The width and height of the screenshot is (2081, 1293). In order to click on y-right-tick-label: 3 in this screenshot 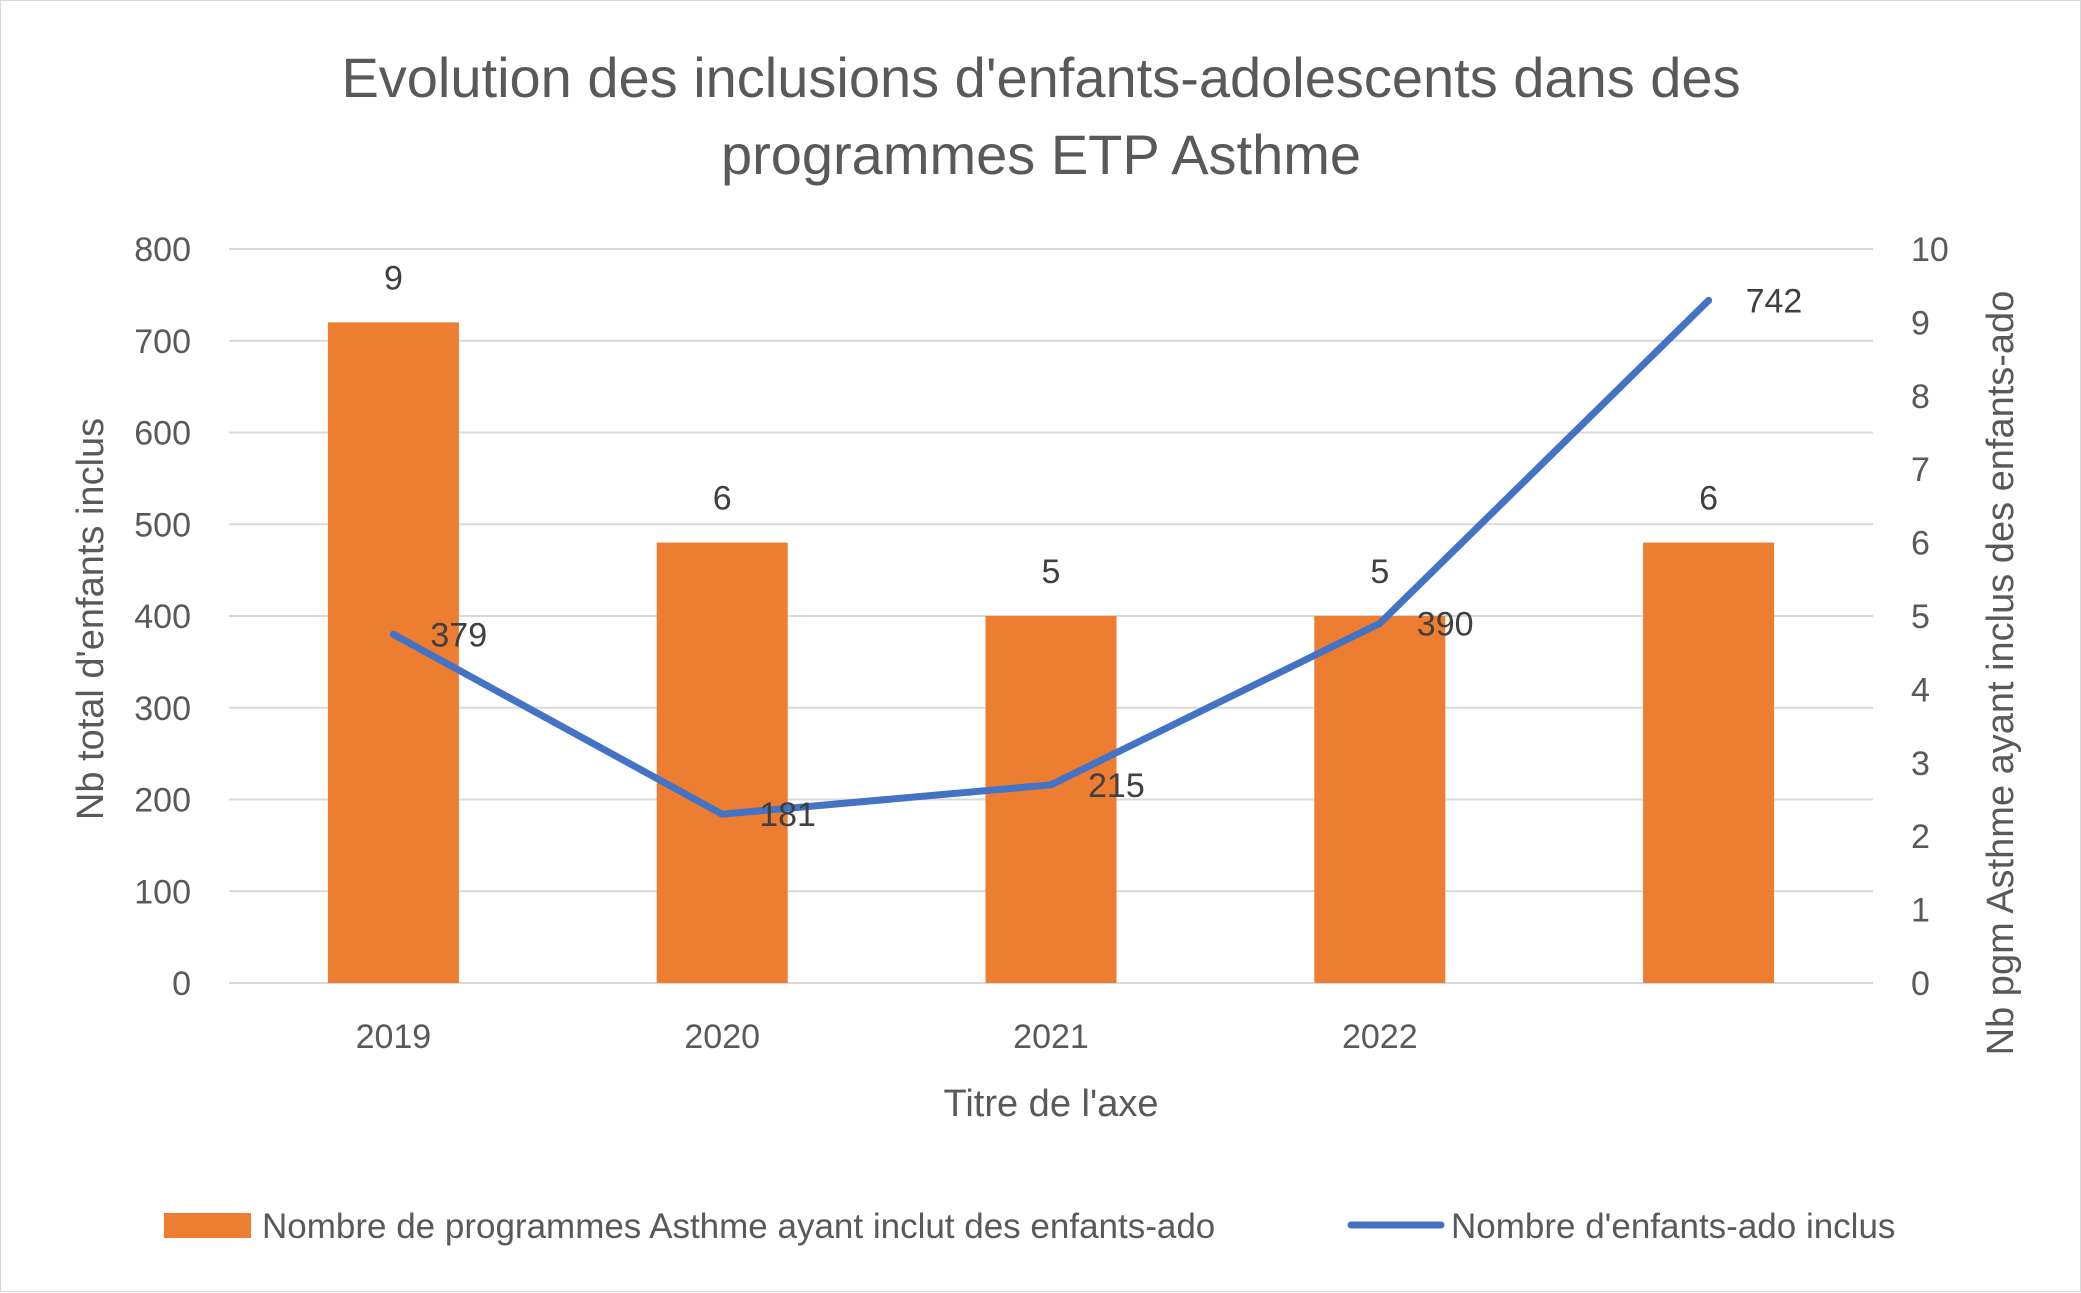, I will do `click(1920, 764)`.